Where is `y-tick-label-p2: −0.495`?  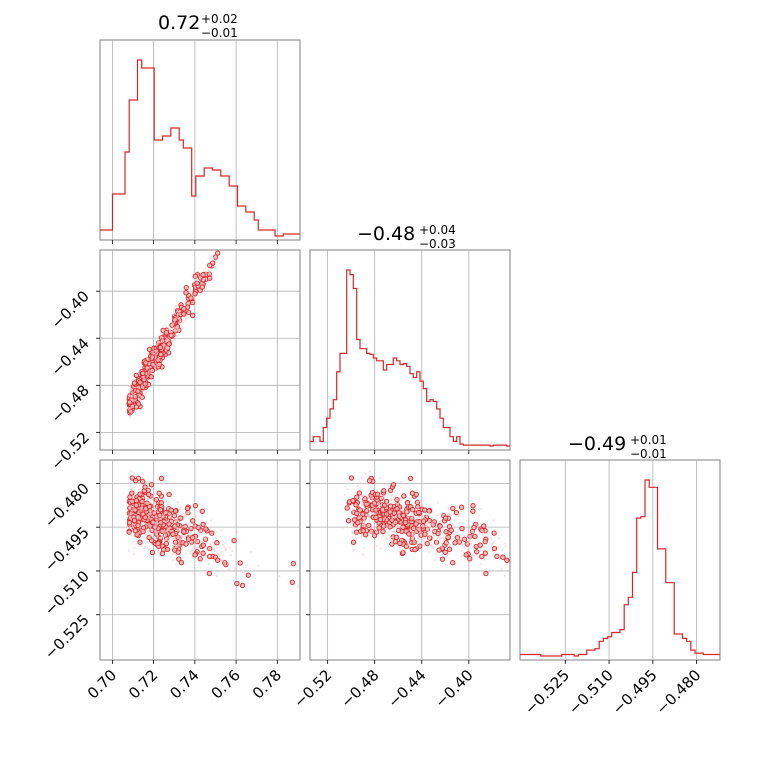 y-tick-label-p2: −0.495 is located at coordinates (67, 549).